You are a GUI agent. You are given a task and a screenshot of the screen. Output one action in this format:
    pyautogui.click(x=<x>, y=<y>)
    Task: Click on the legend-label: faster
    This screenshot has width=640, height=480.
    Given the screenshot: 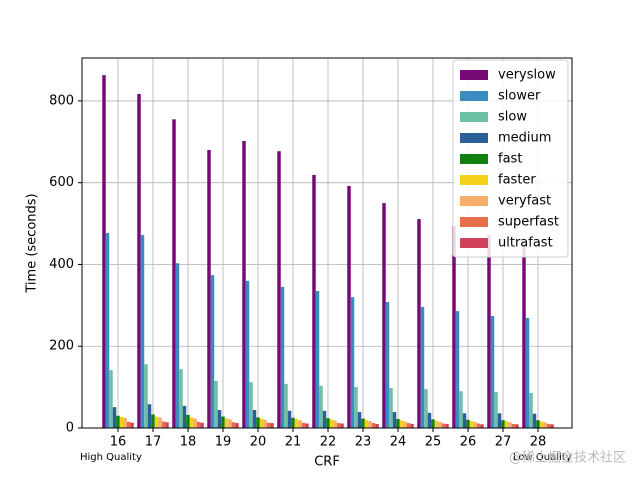 What is the action you would take?
    pyautogui.click(x=517, y=180)
    